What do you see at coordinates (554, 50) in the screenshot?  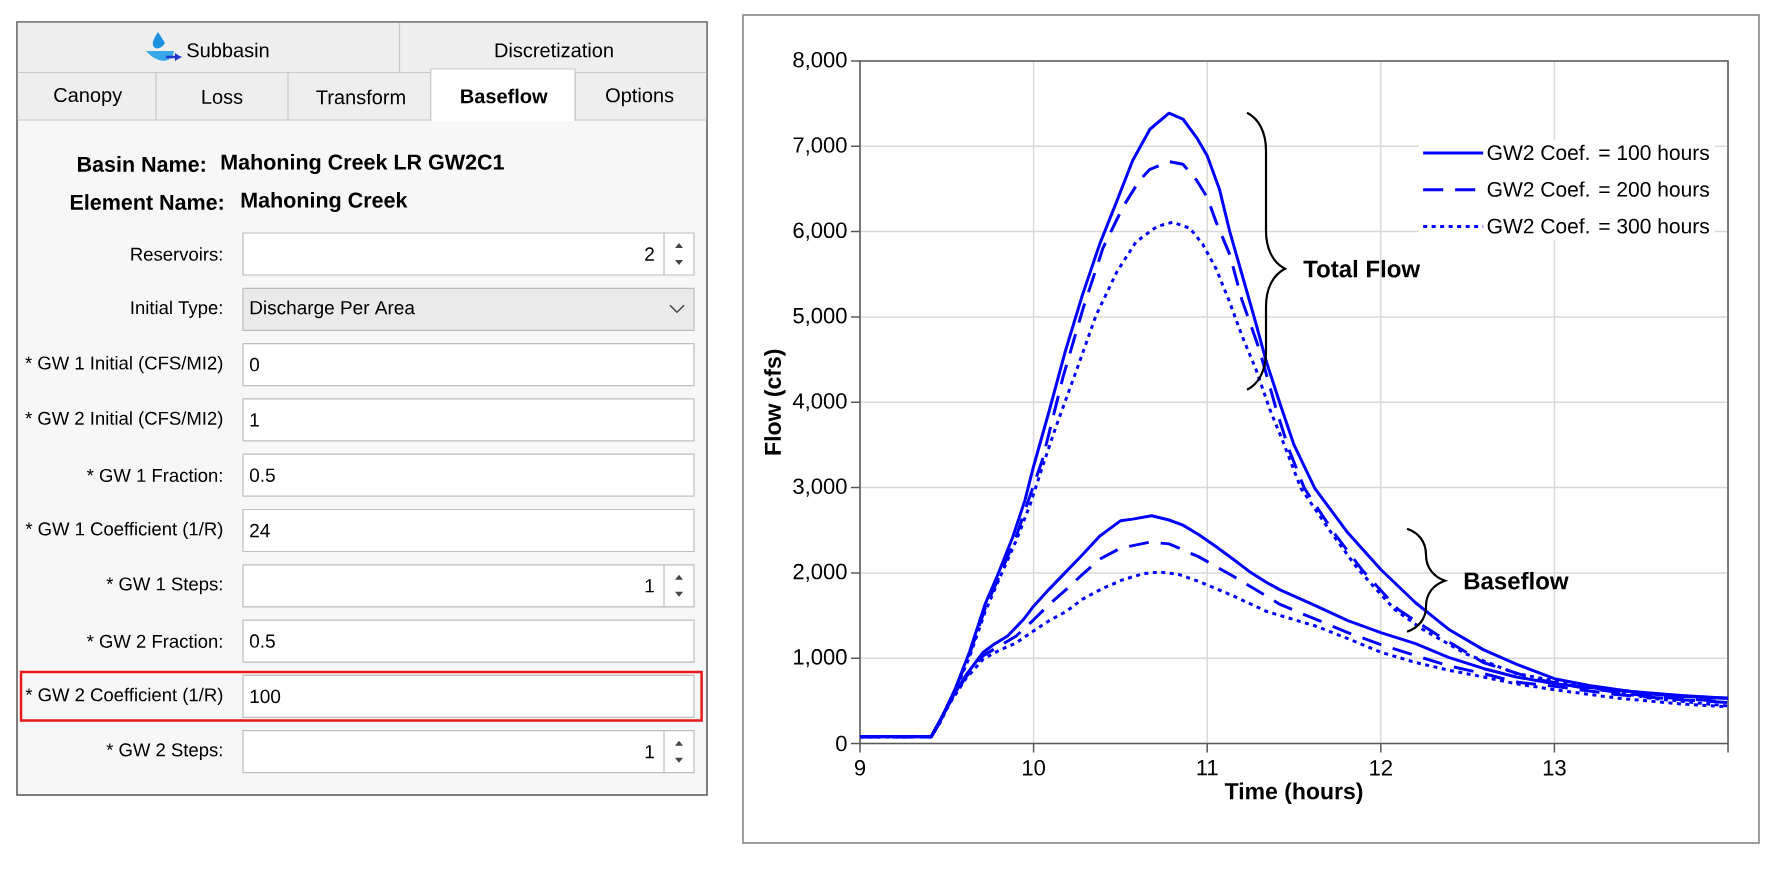 I see `text: Discretization` at bounding box center [554, 50].